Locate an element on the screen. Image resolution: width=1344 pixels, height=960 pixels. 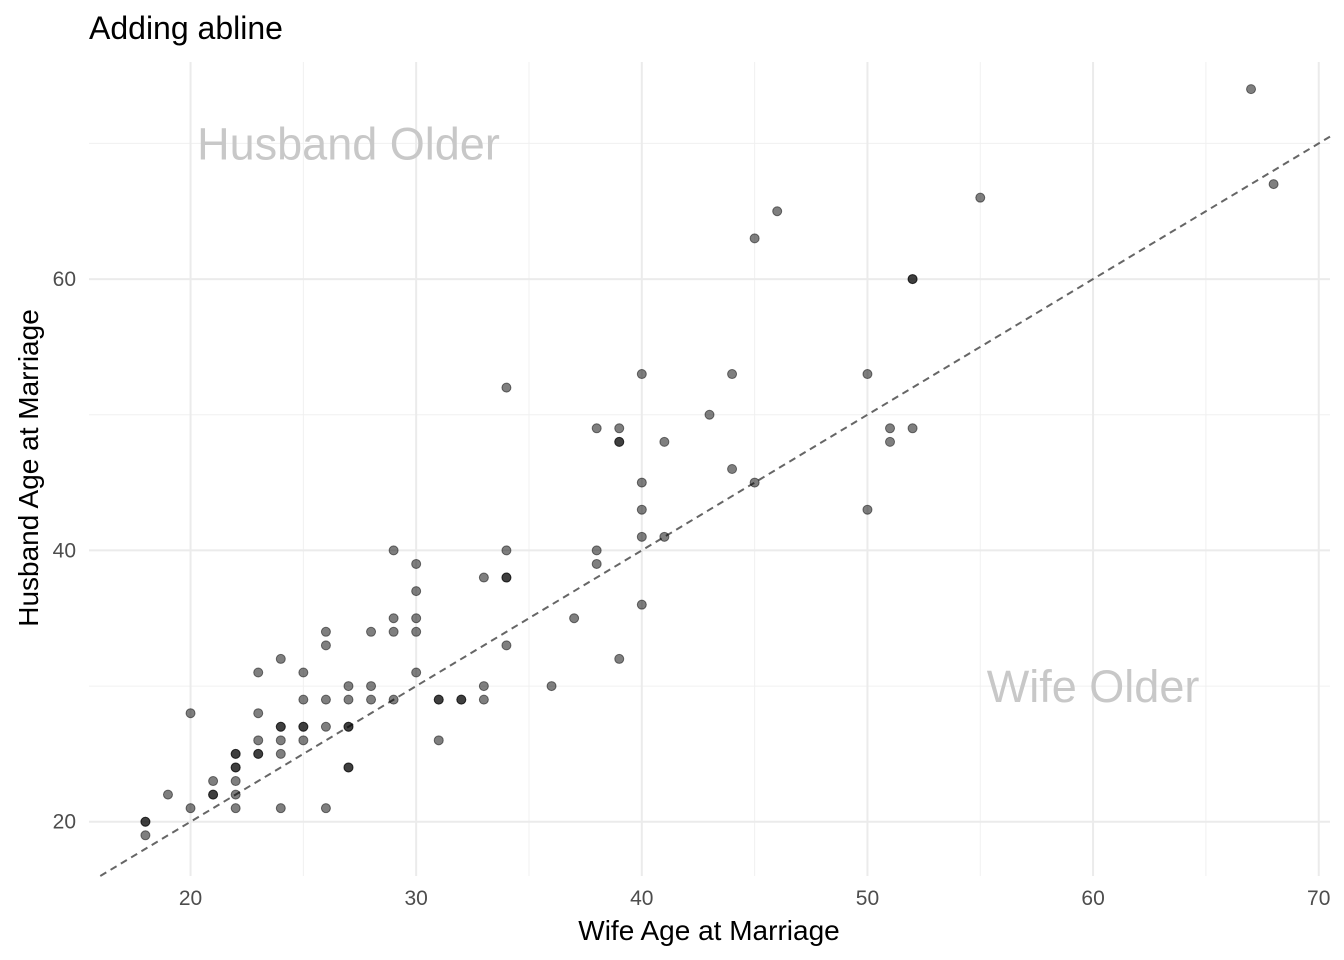
y-tick-label: 60 is located at coordinates (64, 279).